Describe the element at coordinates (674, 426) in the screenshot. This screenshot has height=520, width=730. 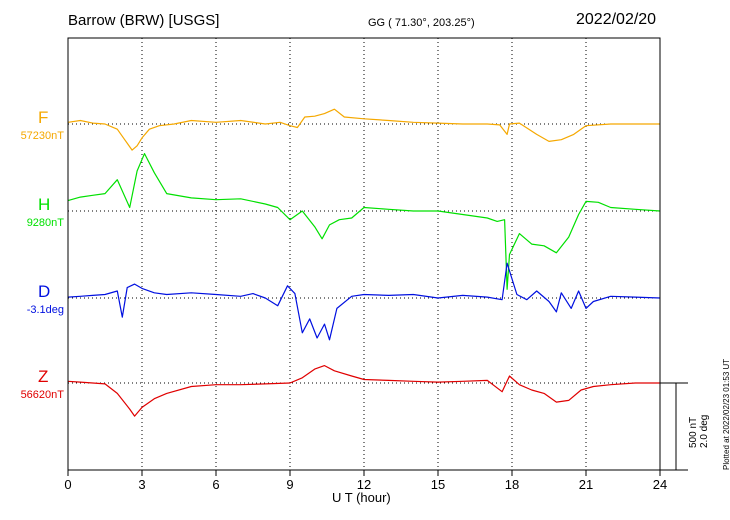
I see `scale-bar` at that location.